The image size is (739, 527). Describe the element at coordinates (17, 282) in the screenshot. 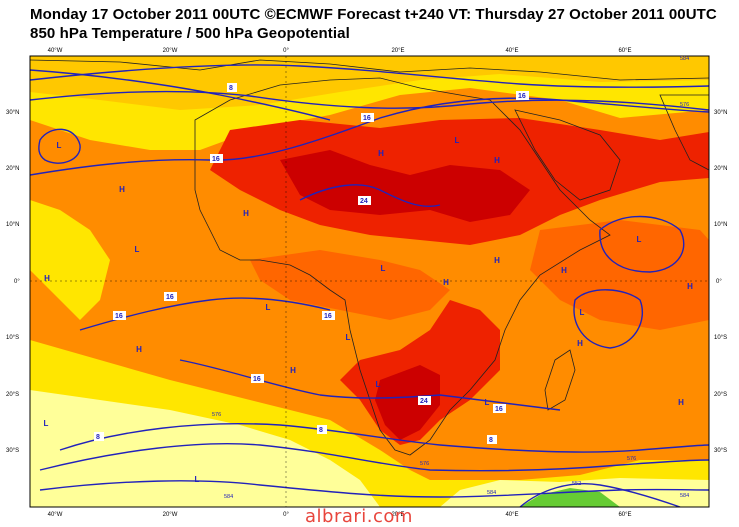

I see `lat-label-left: 0°` at that location.